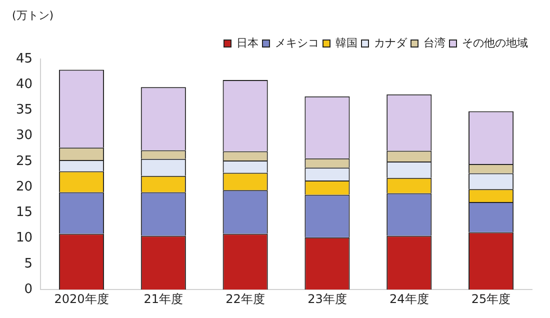  What do you see at coordinates (28, 264) in the screenshot?
I see `y-tick-label: 5` at bounding box center [28, 264].